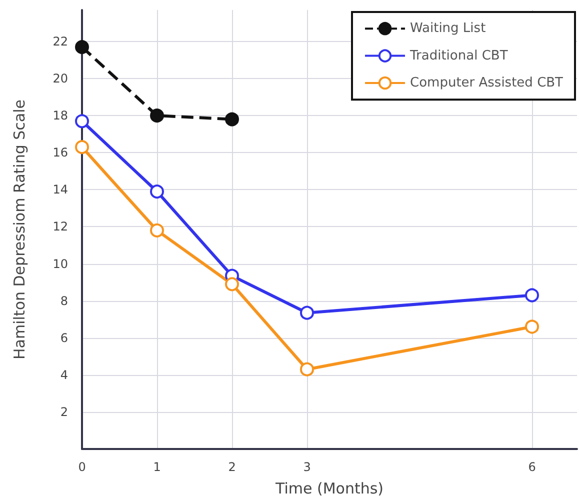 Image resolution: width=579 pixels, height=504 pixels. Describe the element at coordinates (82, 467) in the screenshot. I see `x-tick-label: 0` at that location.